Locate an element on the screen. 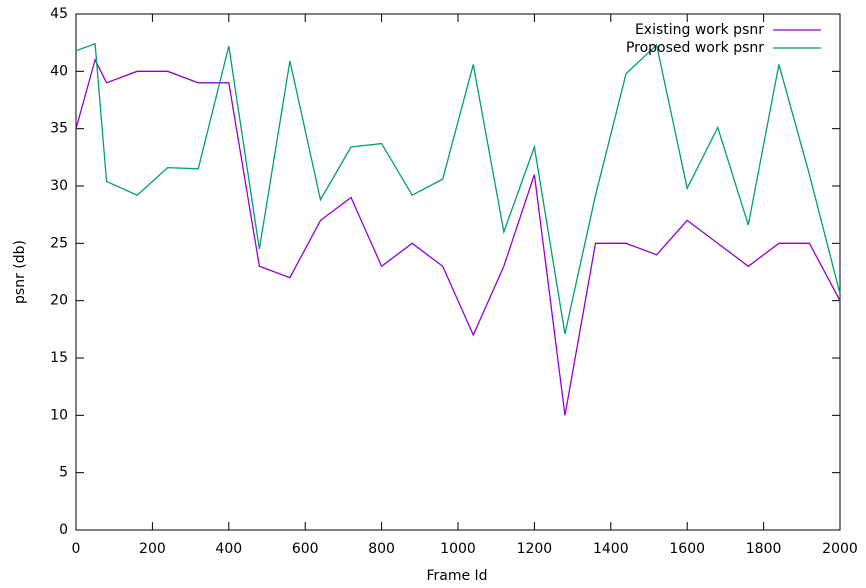 The height and width of the screenshot is (588, 866). x-tick-label: 1400 is located at coordinates (611, 549).